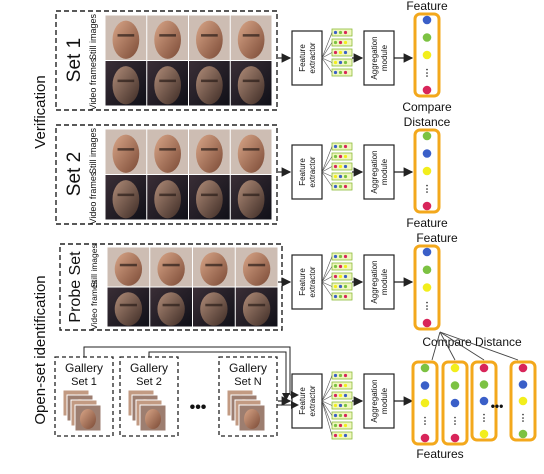  Describe the element at coordinates (346, 281) in the screenshot. I see `probe-pipeline: Feature extractor Aggregation module` at that location.